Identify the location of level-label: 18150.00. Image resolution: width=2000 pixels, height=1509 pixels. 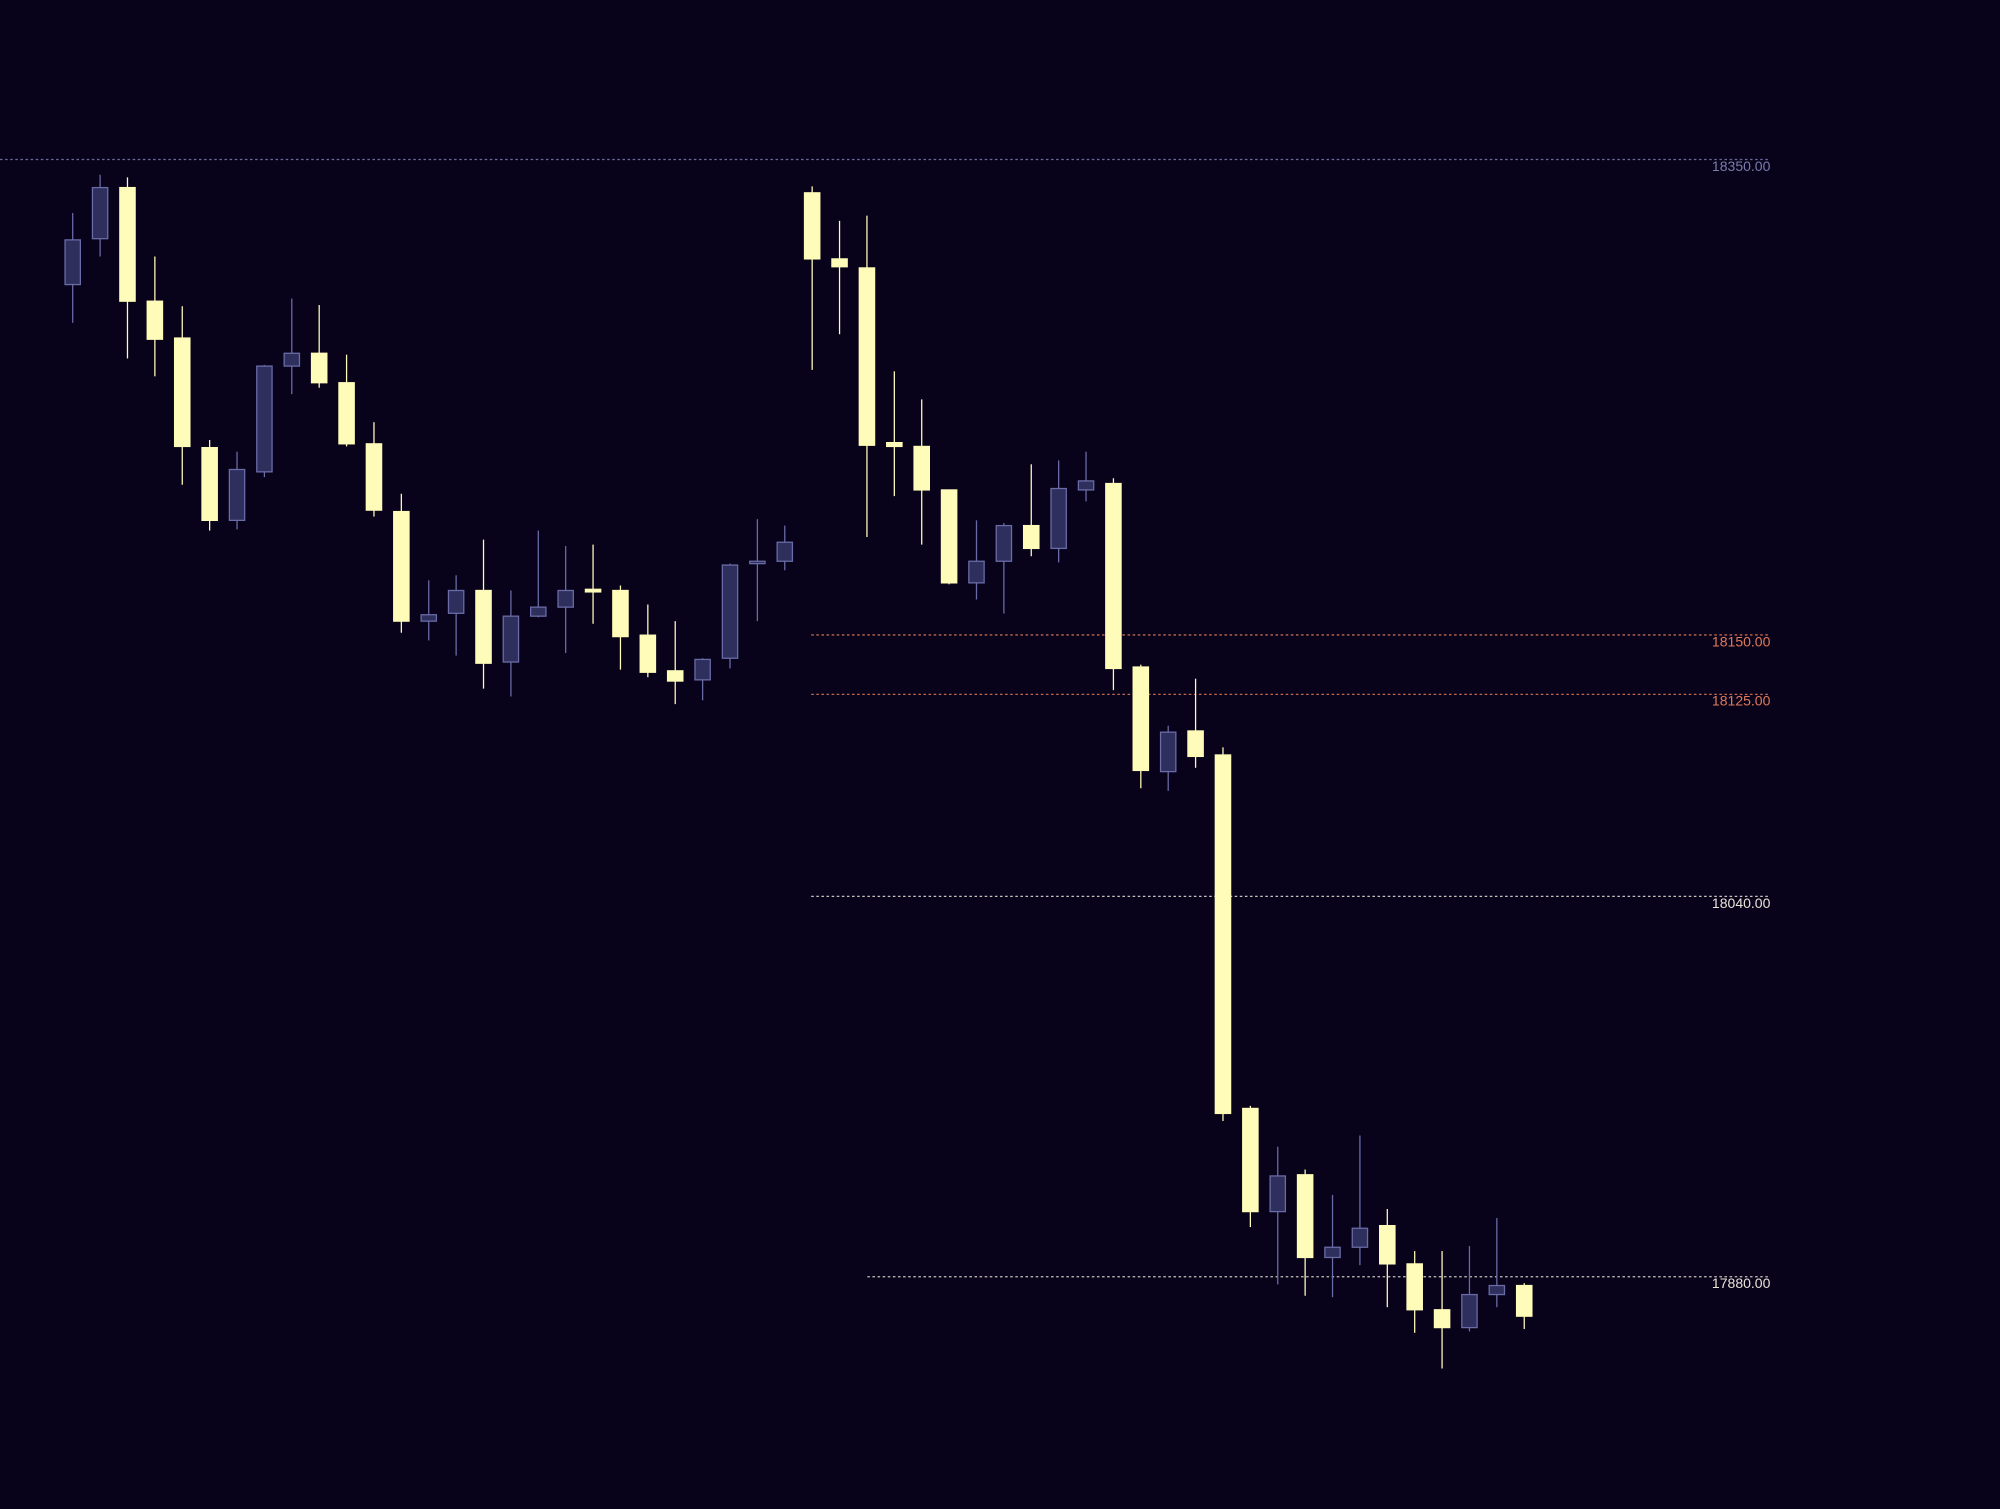
(1741, 641).